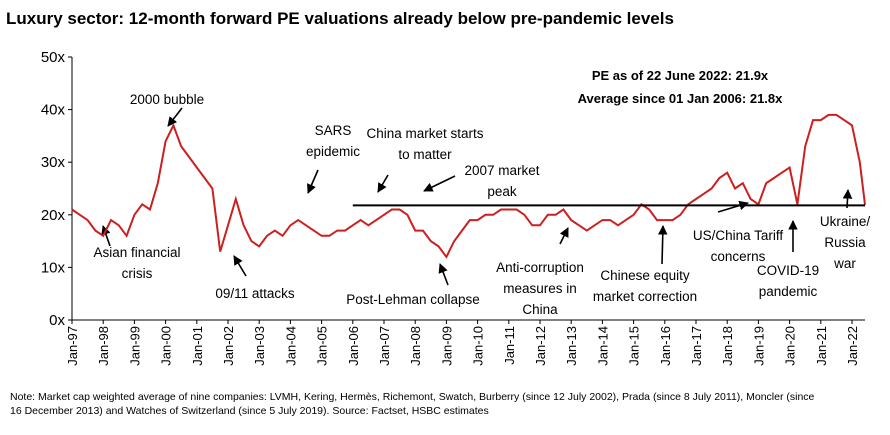 The width and height of the screenshot is (890, 435). Describe the element at coordinates (57, 320) in the screenshot. I see `y-tick-label: 0x` at that location.